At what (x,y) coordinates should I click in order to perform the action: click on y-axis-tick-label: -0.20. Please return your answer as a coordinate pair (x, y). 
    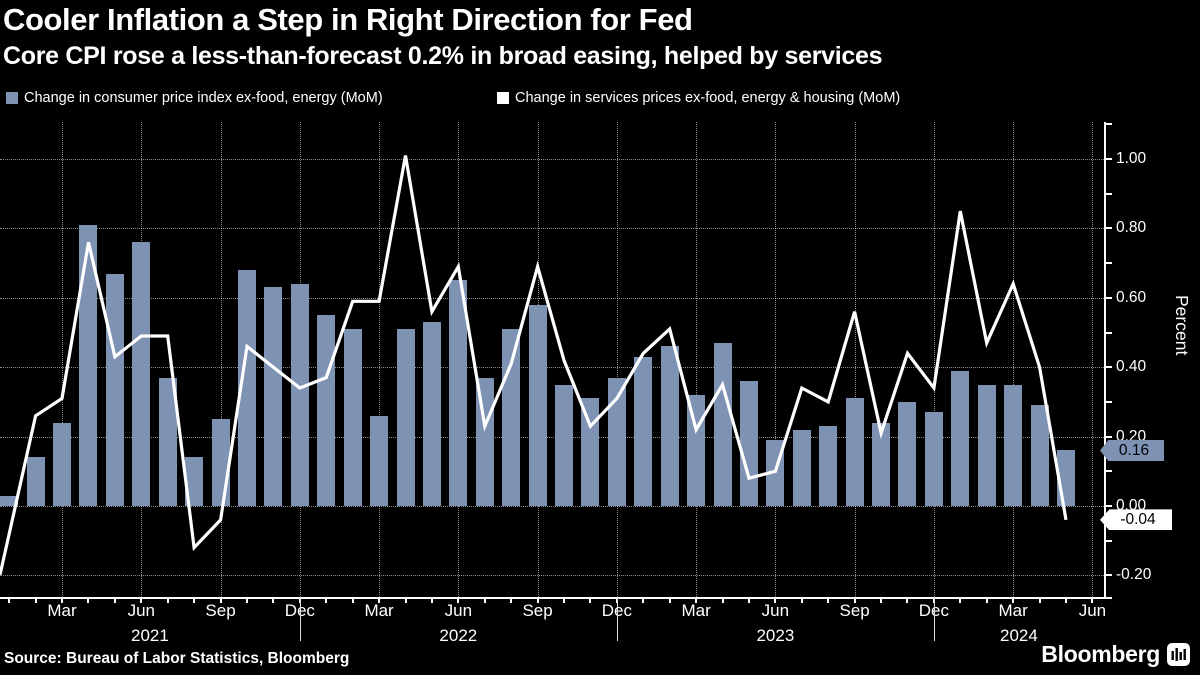
    Looking at the image, I should click on (1134, 575).